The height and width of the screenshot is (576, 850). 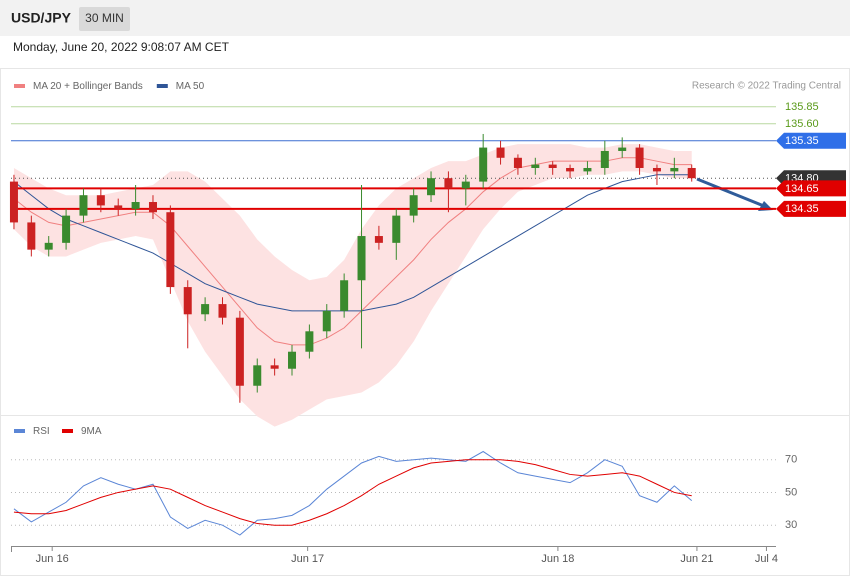 What do you see at coordinates (791, 492) in the screenshot?
I see `y-tick-label: 50` at bounding box center [791, 492].